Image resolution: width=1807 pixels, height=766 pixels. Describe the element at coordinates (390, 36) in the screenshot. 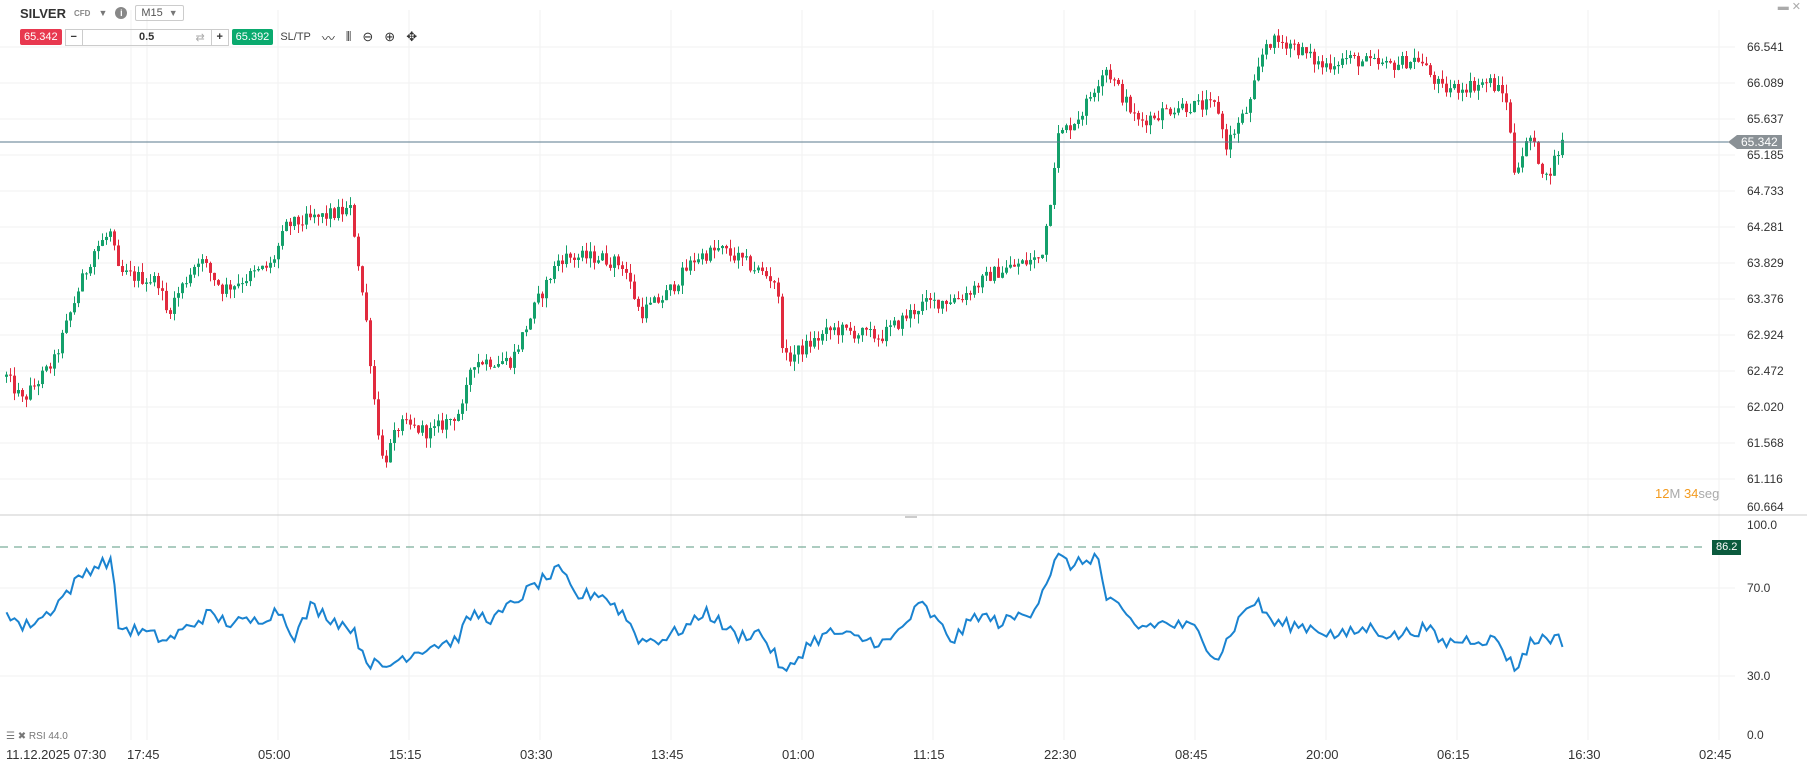

I see `zoom-in-icon: ⊕` at that location.